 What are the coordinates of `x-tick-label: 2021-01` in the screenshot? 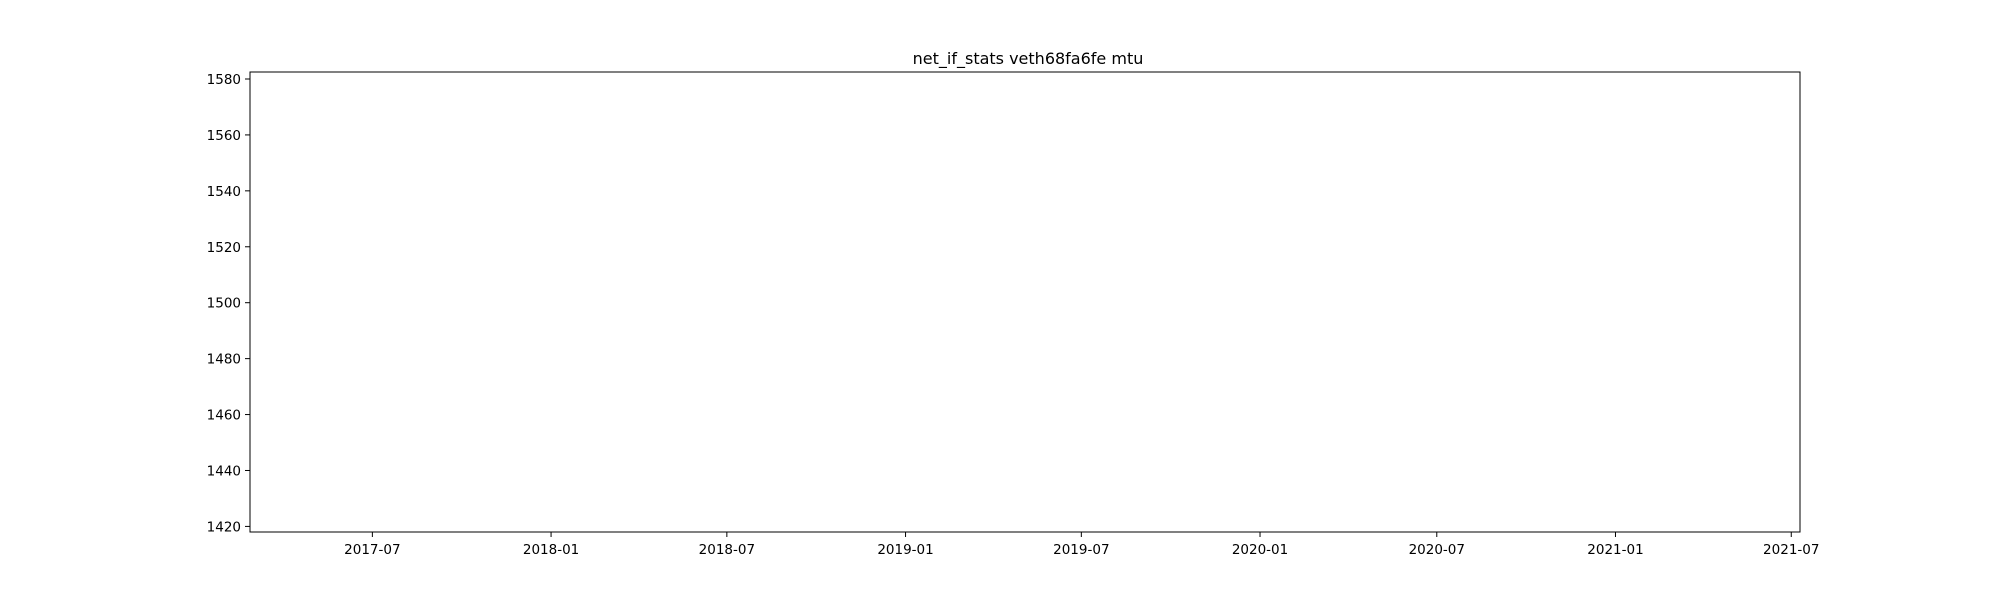 It's located at (1615, 550).